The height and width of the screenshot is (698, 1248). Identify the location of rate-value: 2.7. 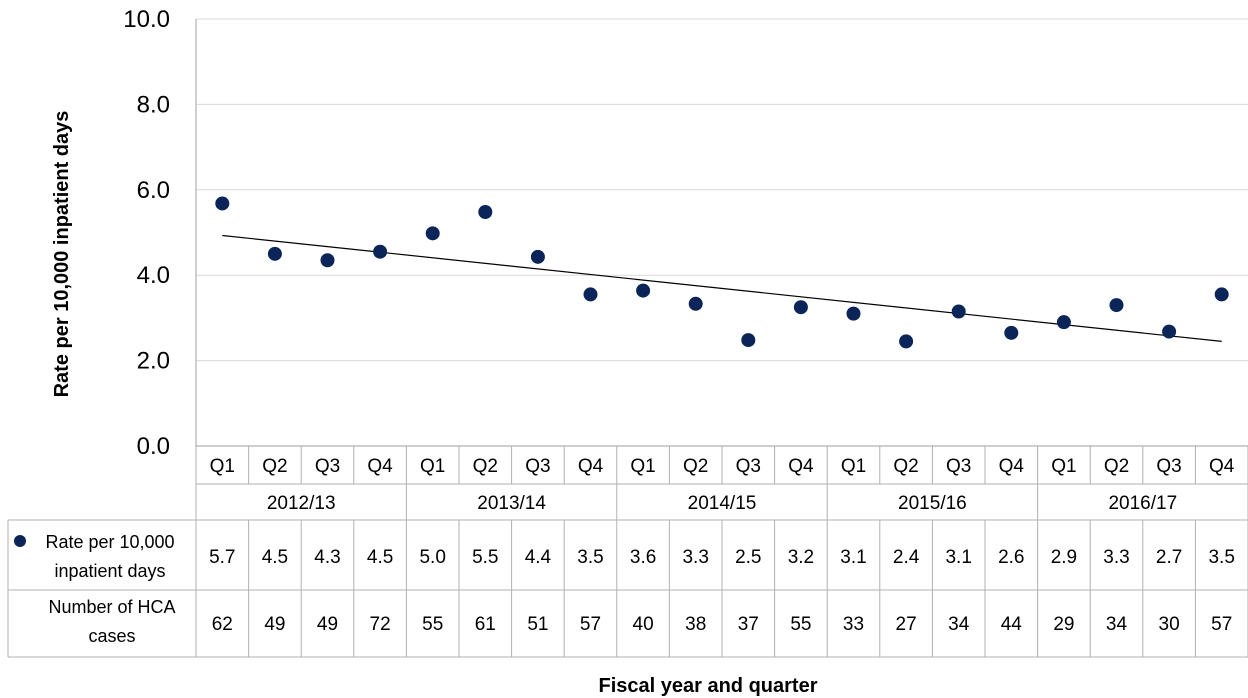
(1169, 557).